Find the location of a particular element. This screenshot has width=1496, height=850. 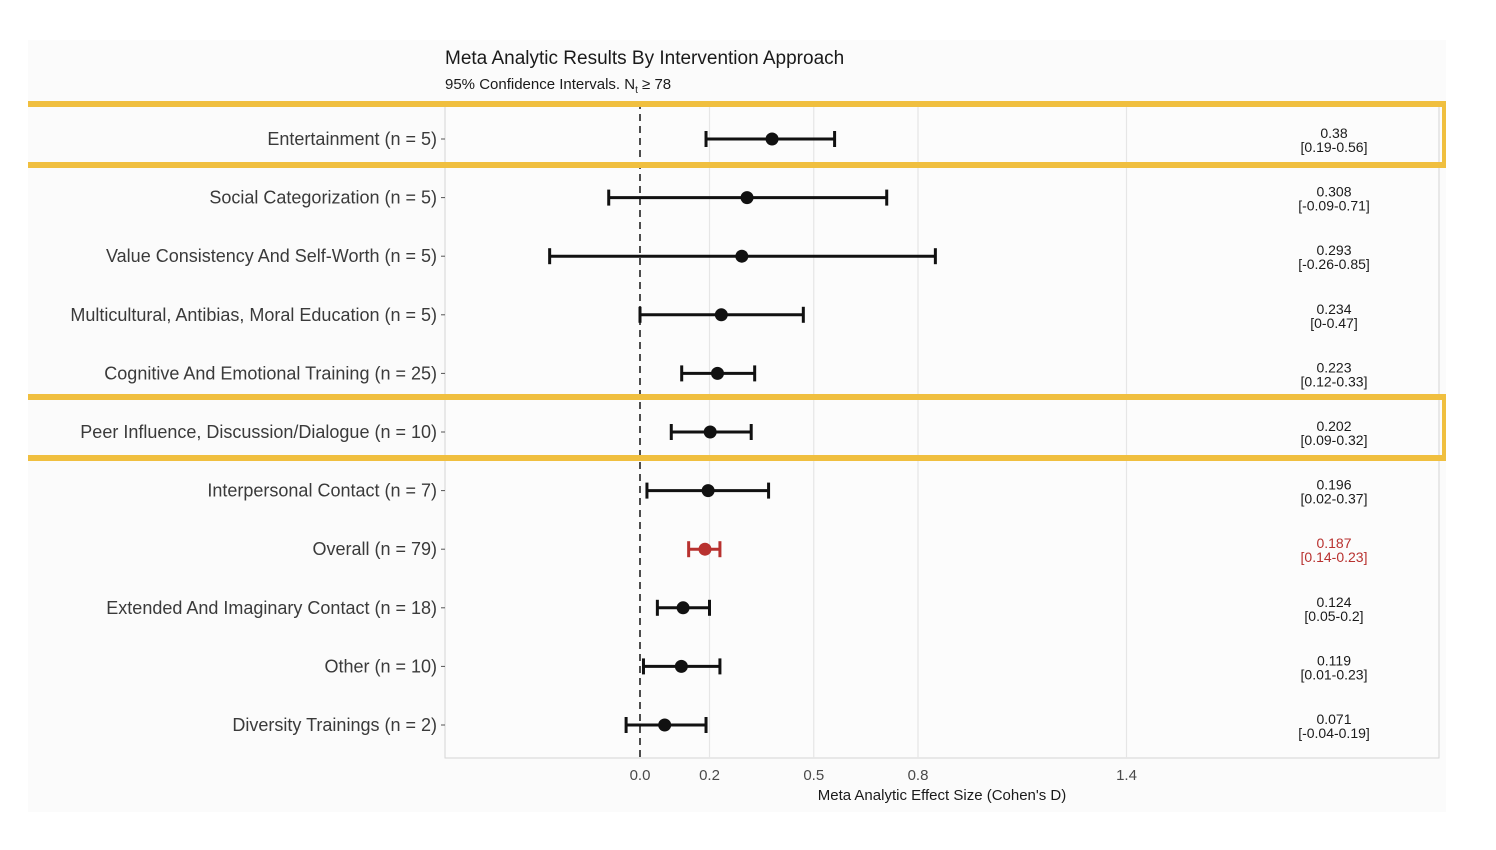

estimate-value-label: 0.071 is located at coordinates (1333, 719).